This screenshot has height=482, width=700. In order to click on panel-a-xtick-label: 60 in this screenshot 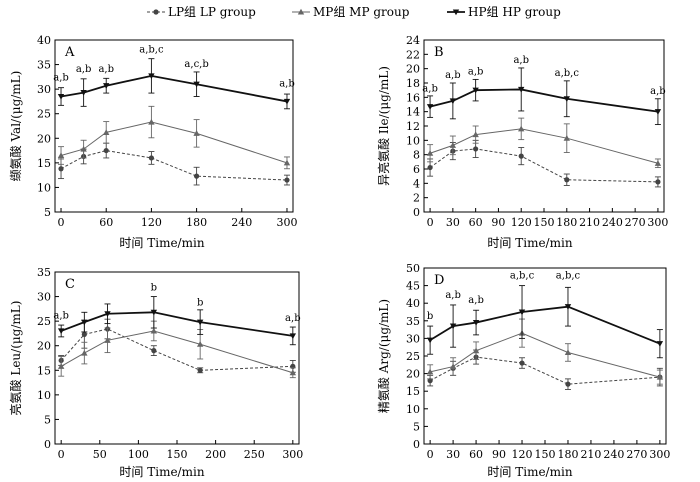, I will do `click(106, 222)`.